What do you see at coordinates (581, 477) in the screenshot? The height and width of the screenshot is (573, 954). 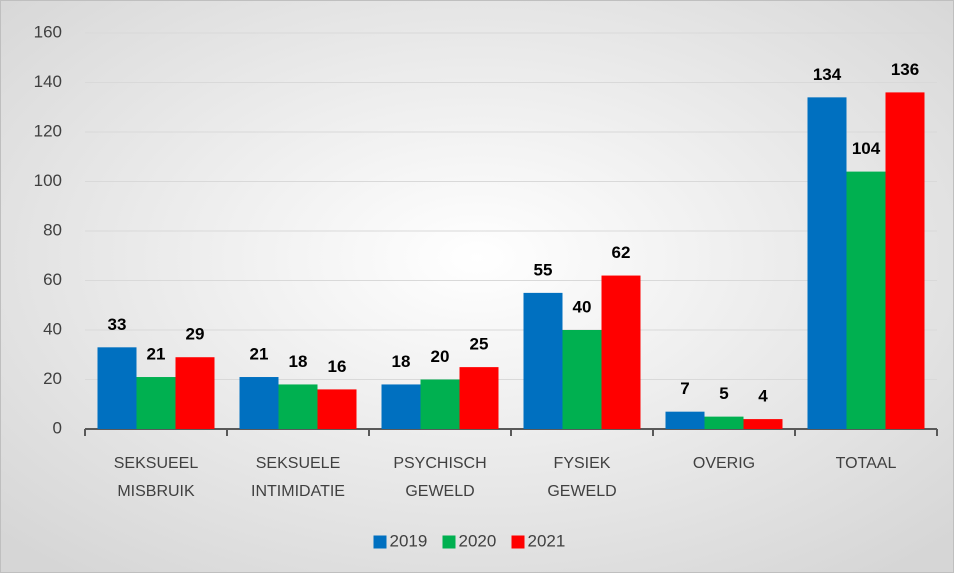 I see `x-tick-label: FYSIEK GEWELD` at bounding box center [581, 477].